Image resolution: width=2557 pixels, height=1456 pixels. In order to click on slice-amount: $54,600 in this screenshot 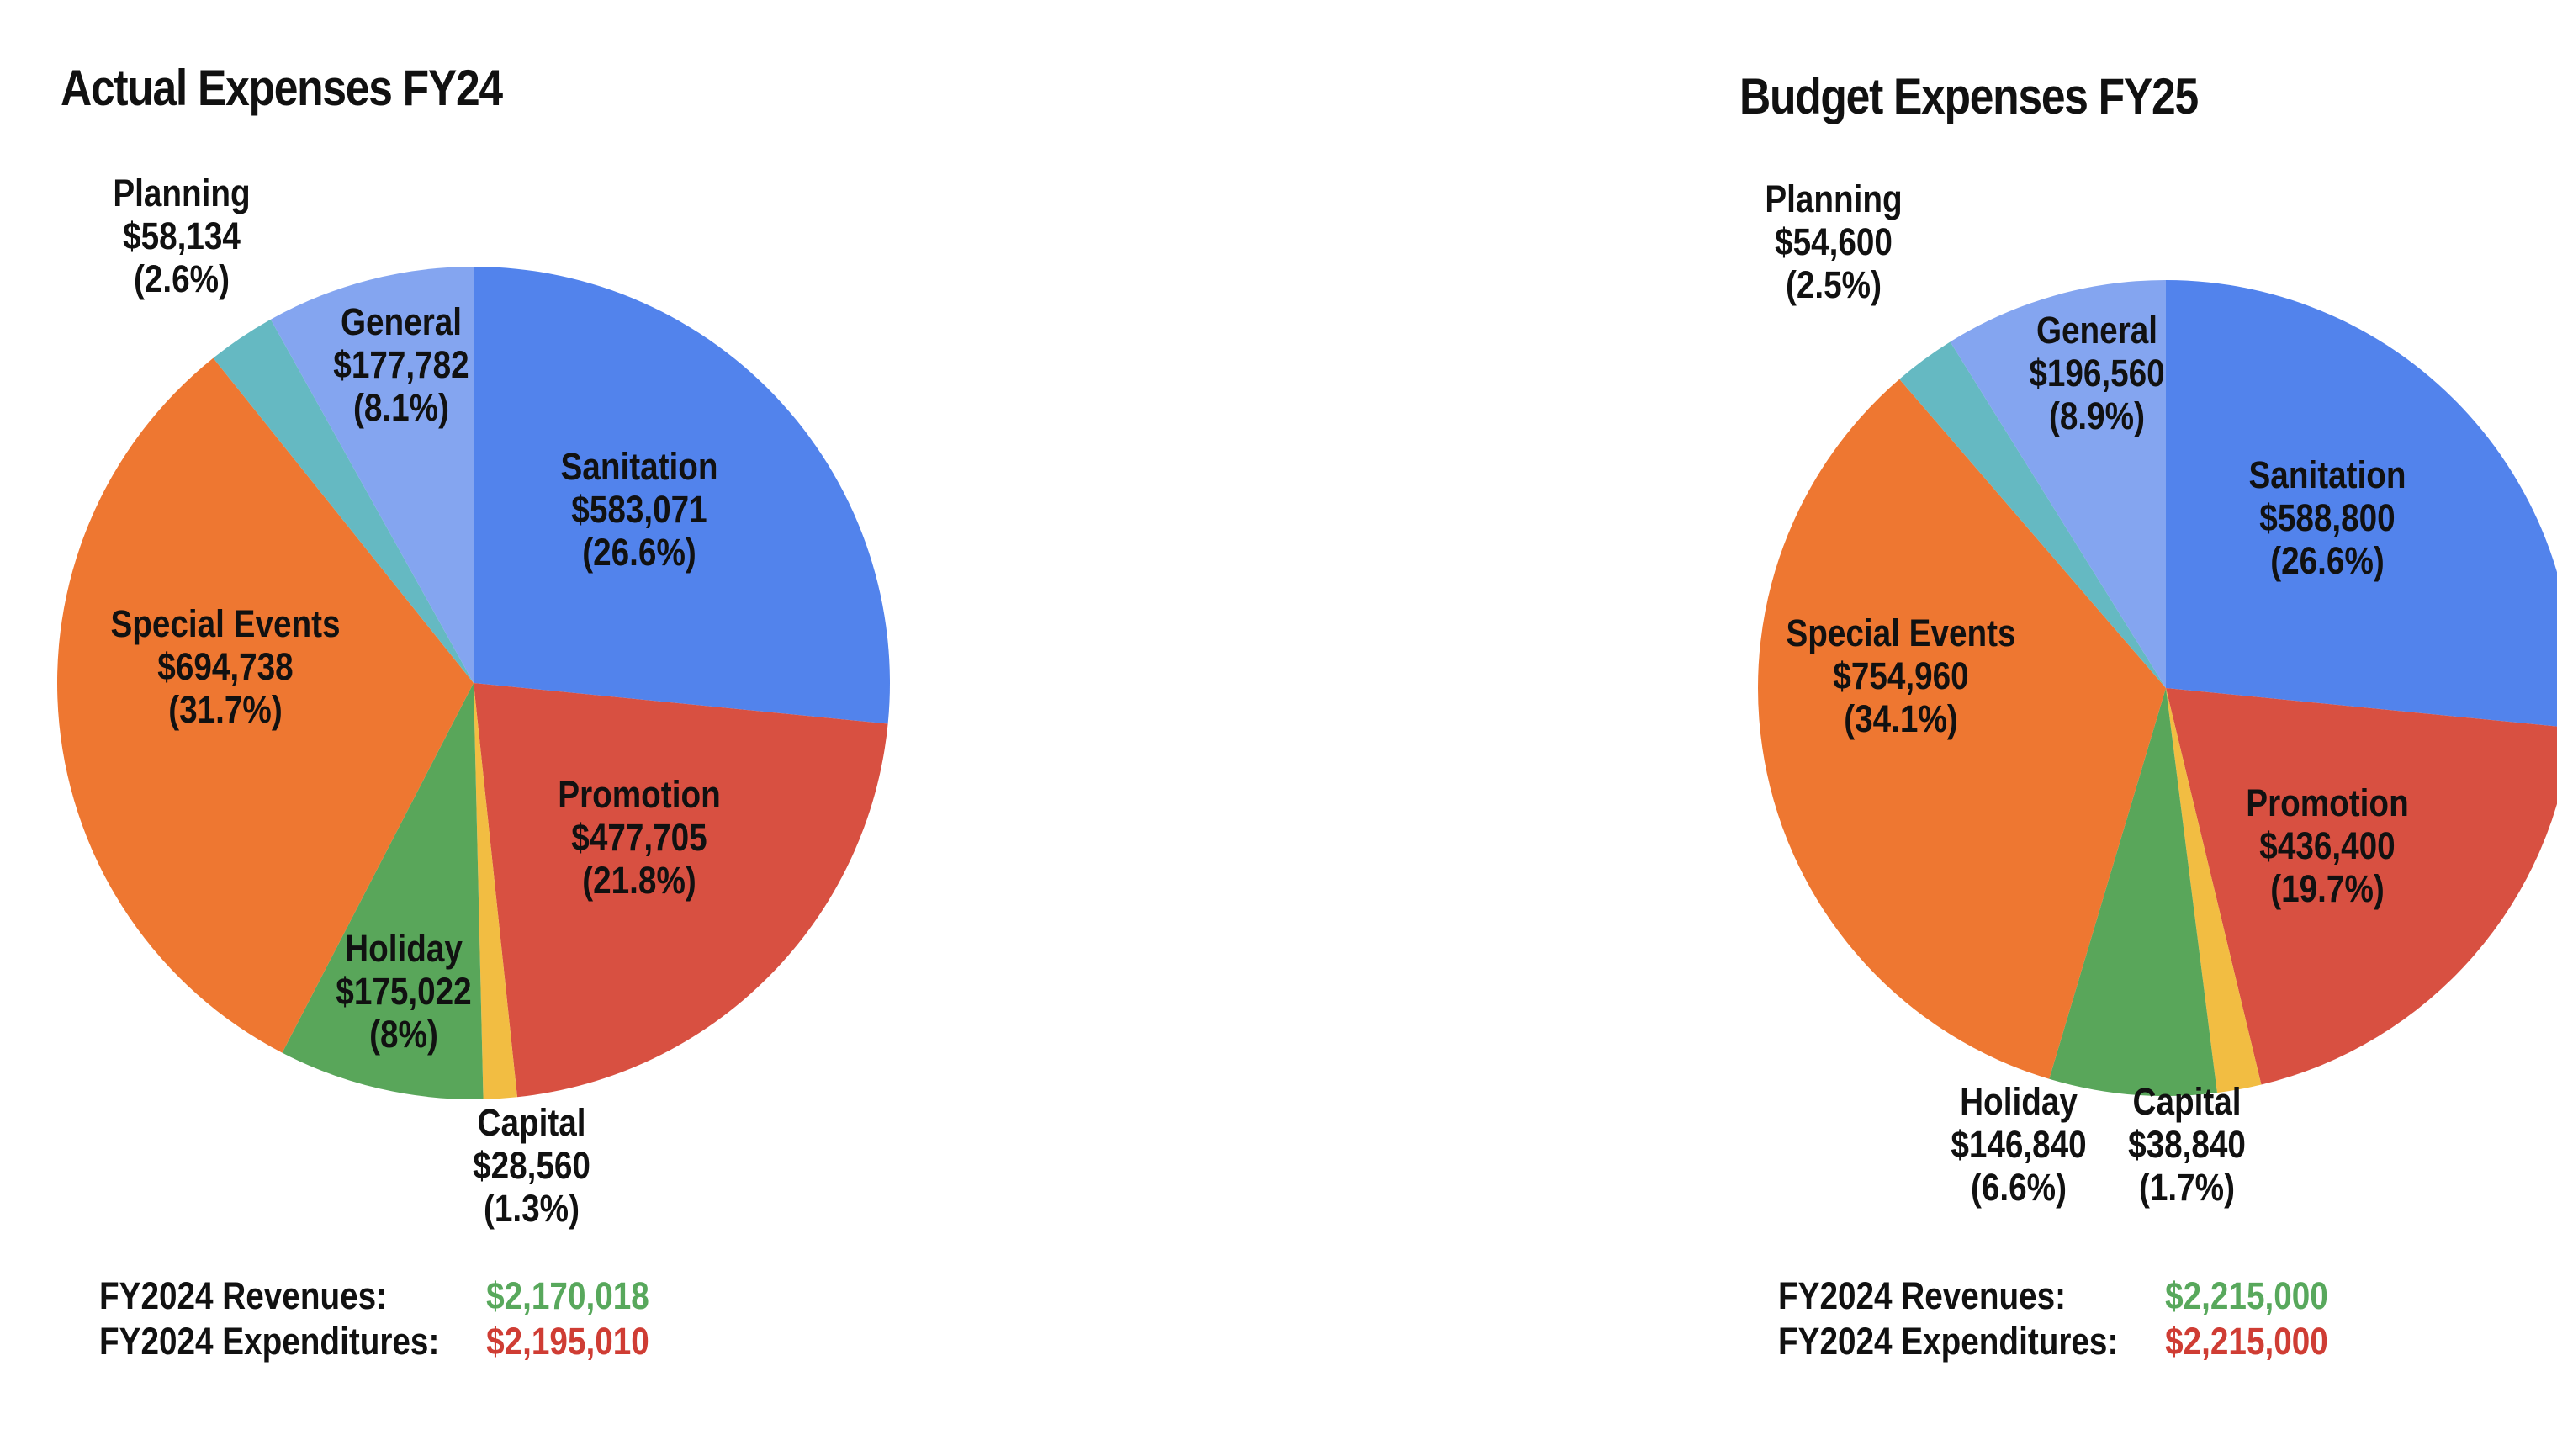, I will do `click(1834, 241)`.